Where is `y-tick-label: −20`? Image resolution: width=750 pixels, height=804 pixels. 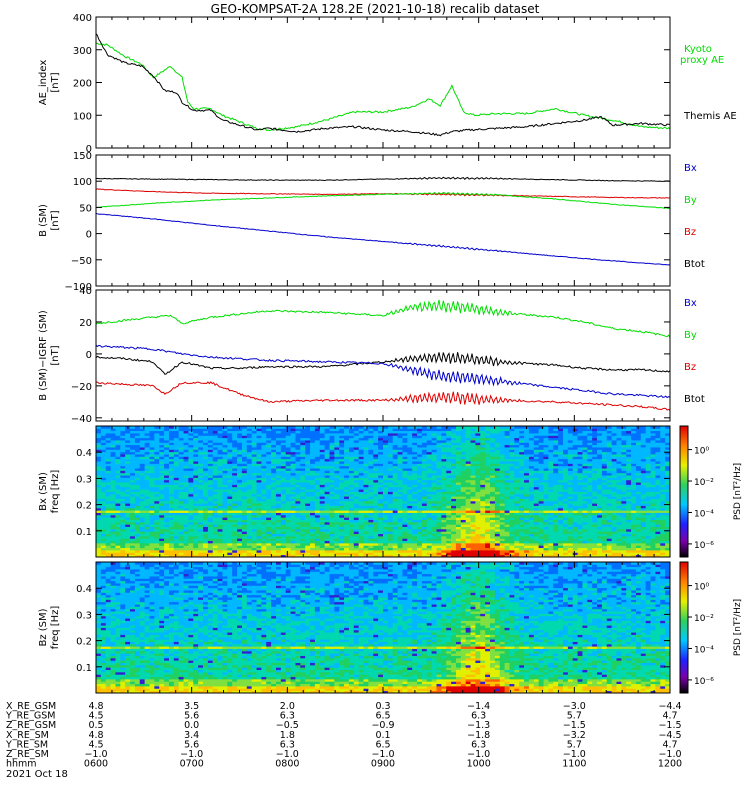
y-tick-label: −20 is located at coordinates (81, 387).